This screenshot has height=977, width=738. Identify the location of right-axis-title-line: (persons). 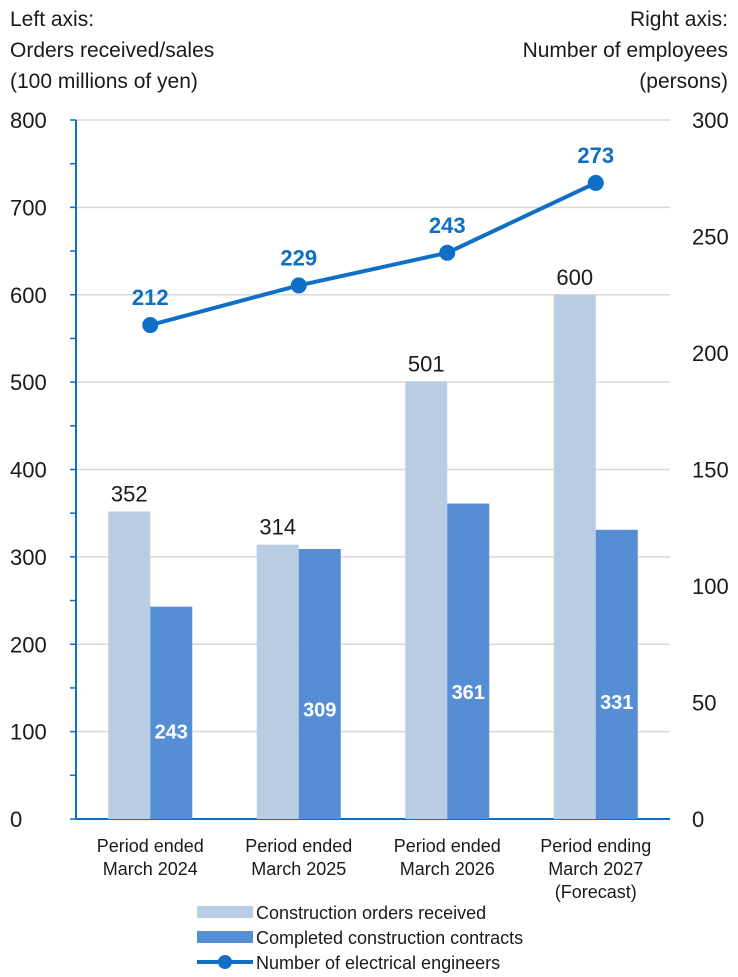
(683, 81).